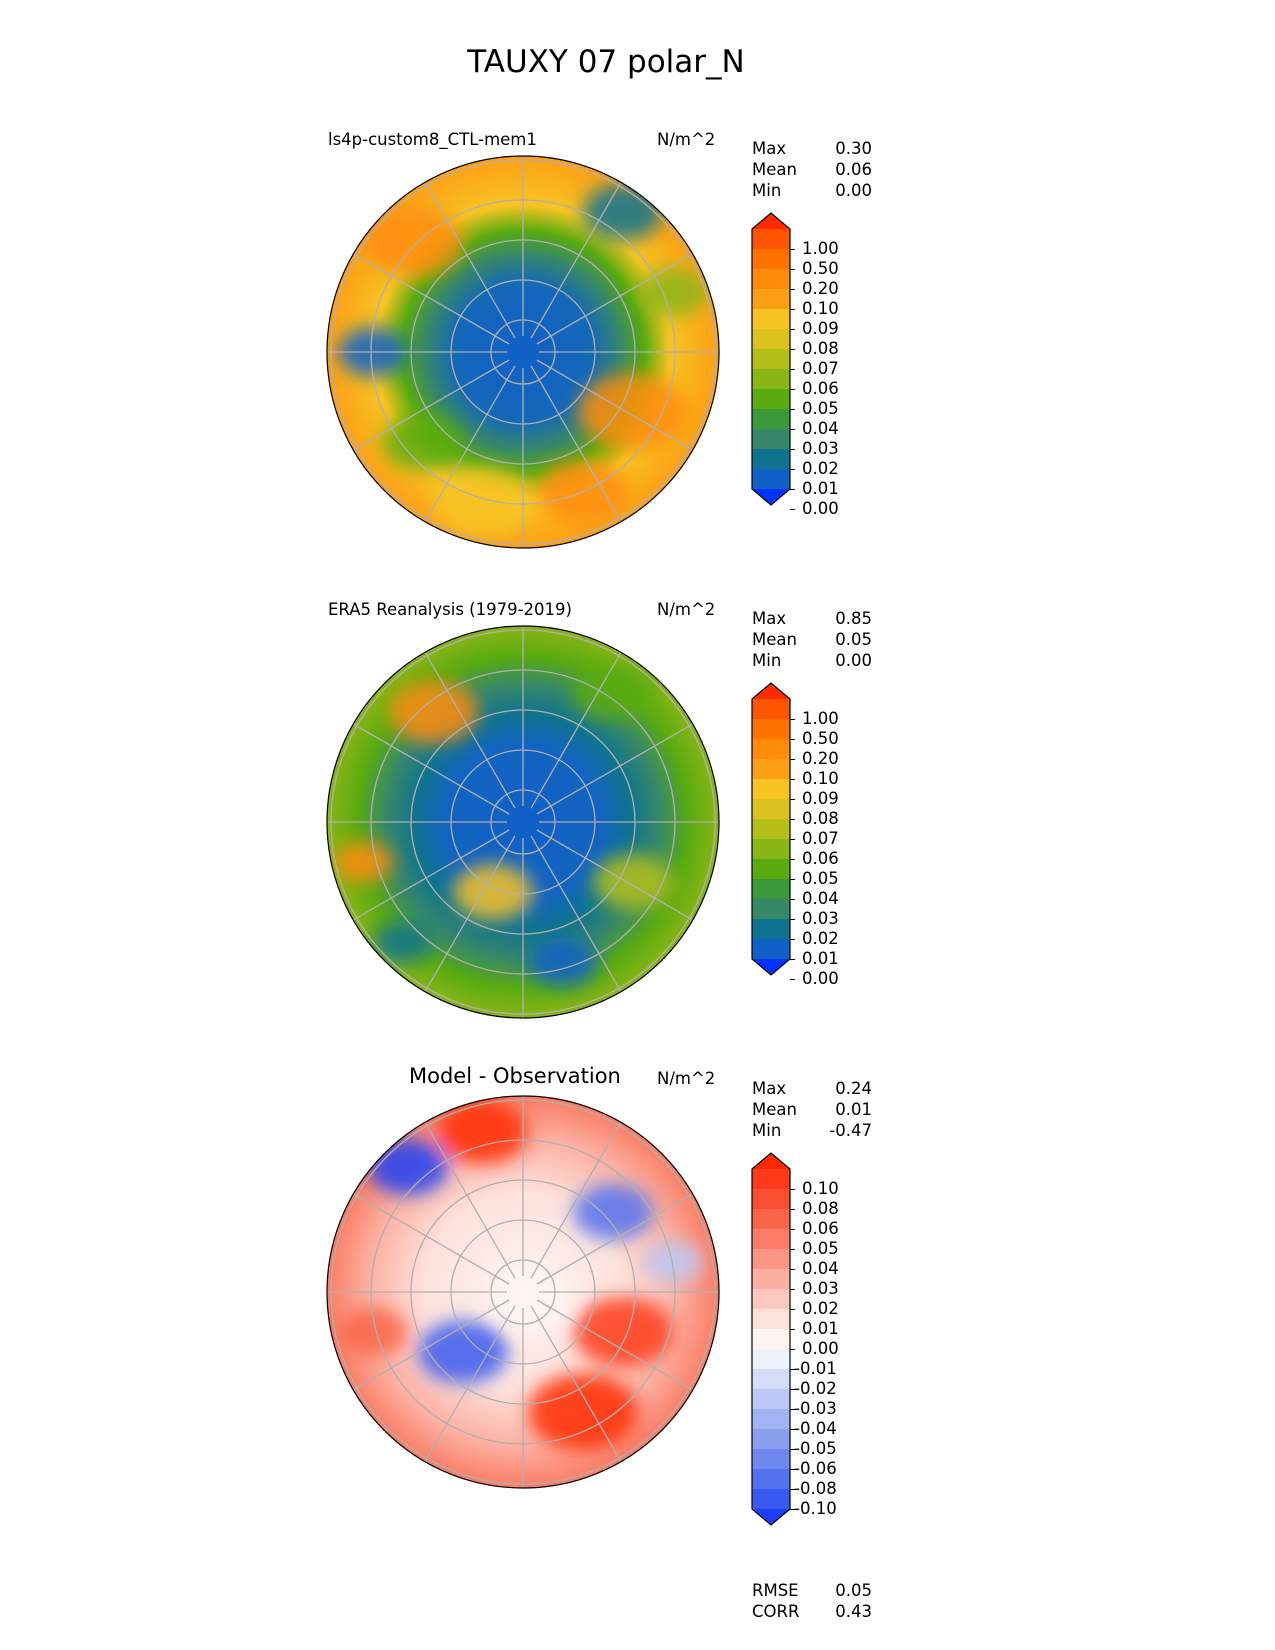  I want to click on stat-value: 0.01, so click(853, 1109).